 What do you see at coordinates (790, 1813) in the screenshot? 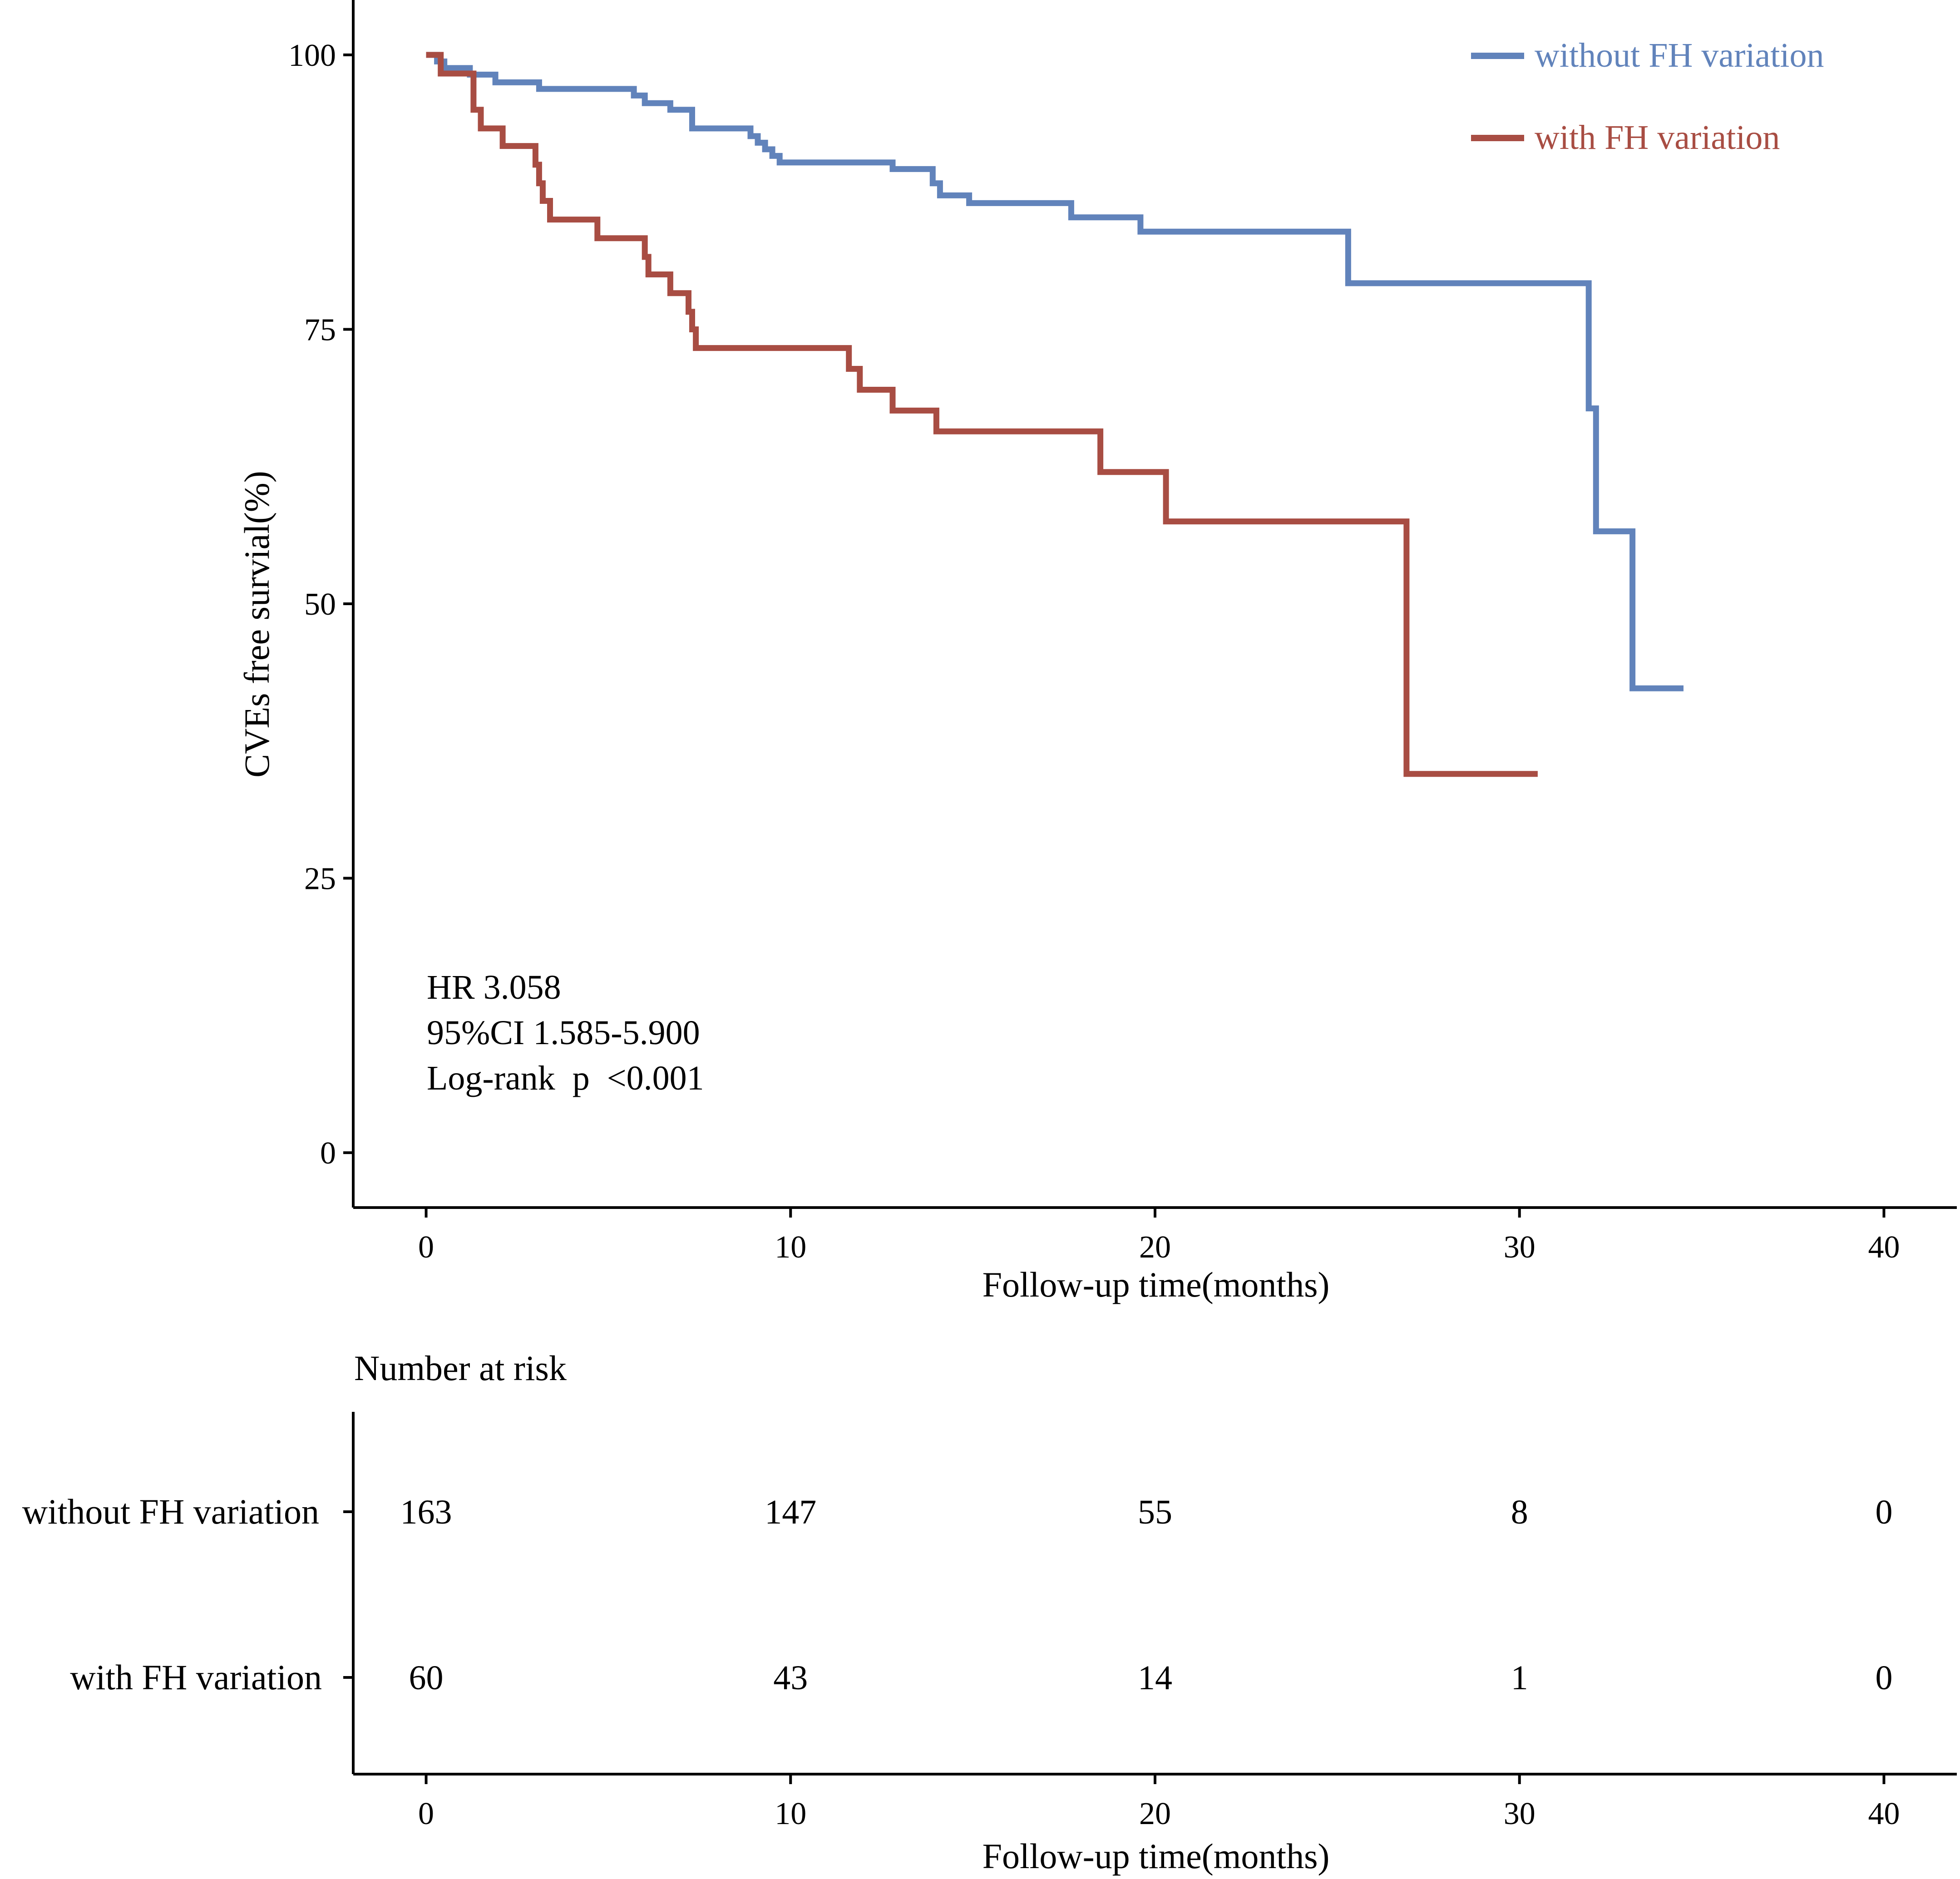
I see `risk-x-tick-label-10: 10` at bounding box center [790, 1813].